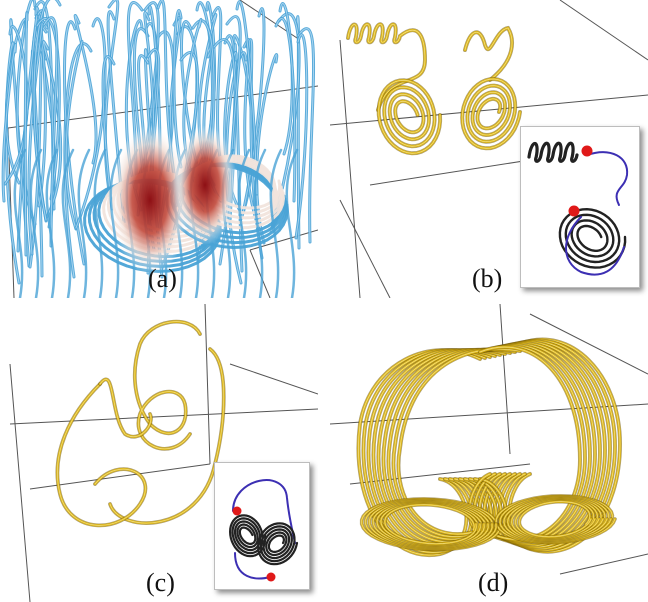 The width and height of the screenshot is (648, 602). Describe the element at coordinates (487, 278) in the screenshot. I see `panel-b-label: (b)` at that location.